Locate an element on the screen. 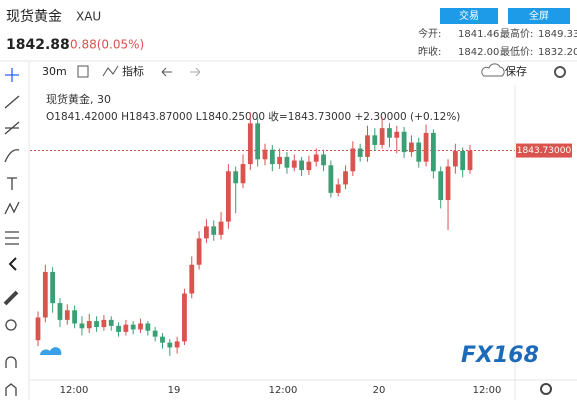  candle-icon is located at coordinates (83, 71).